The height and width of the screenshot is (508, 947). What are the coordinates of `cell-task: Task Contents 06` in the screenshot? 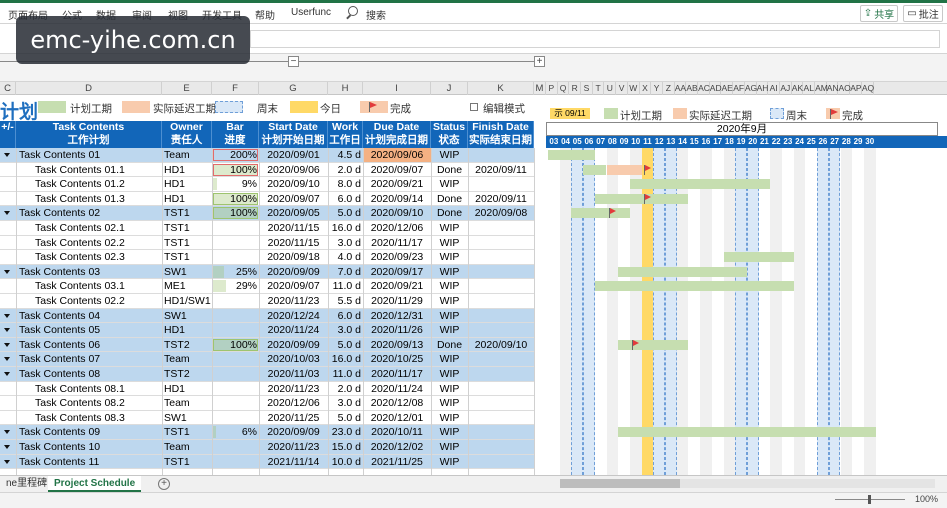 It's located at (60, 344).